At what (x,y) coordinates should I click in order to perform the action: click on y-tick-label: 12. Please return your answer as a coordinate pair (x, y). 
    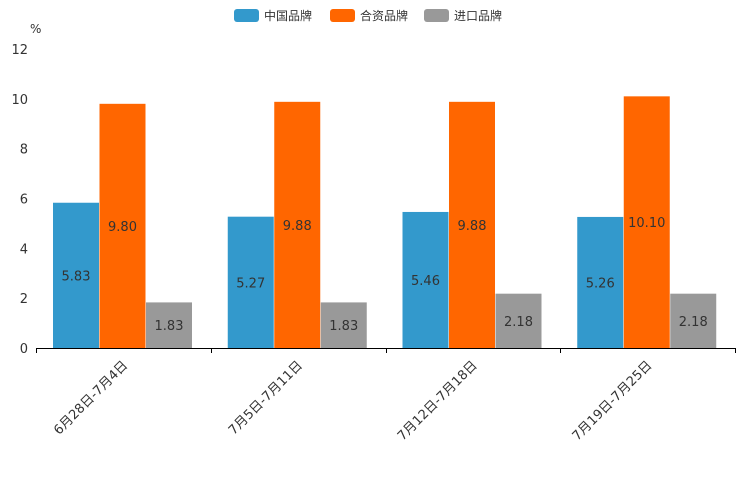
    Looking at the image, I should click on (19, 50).